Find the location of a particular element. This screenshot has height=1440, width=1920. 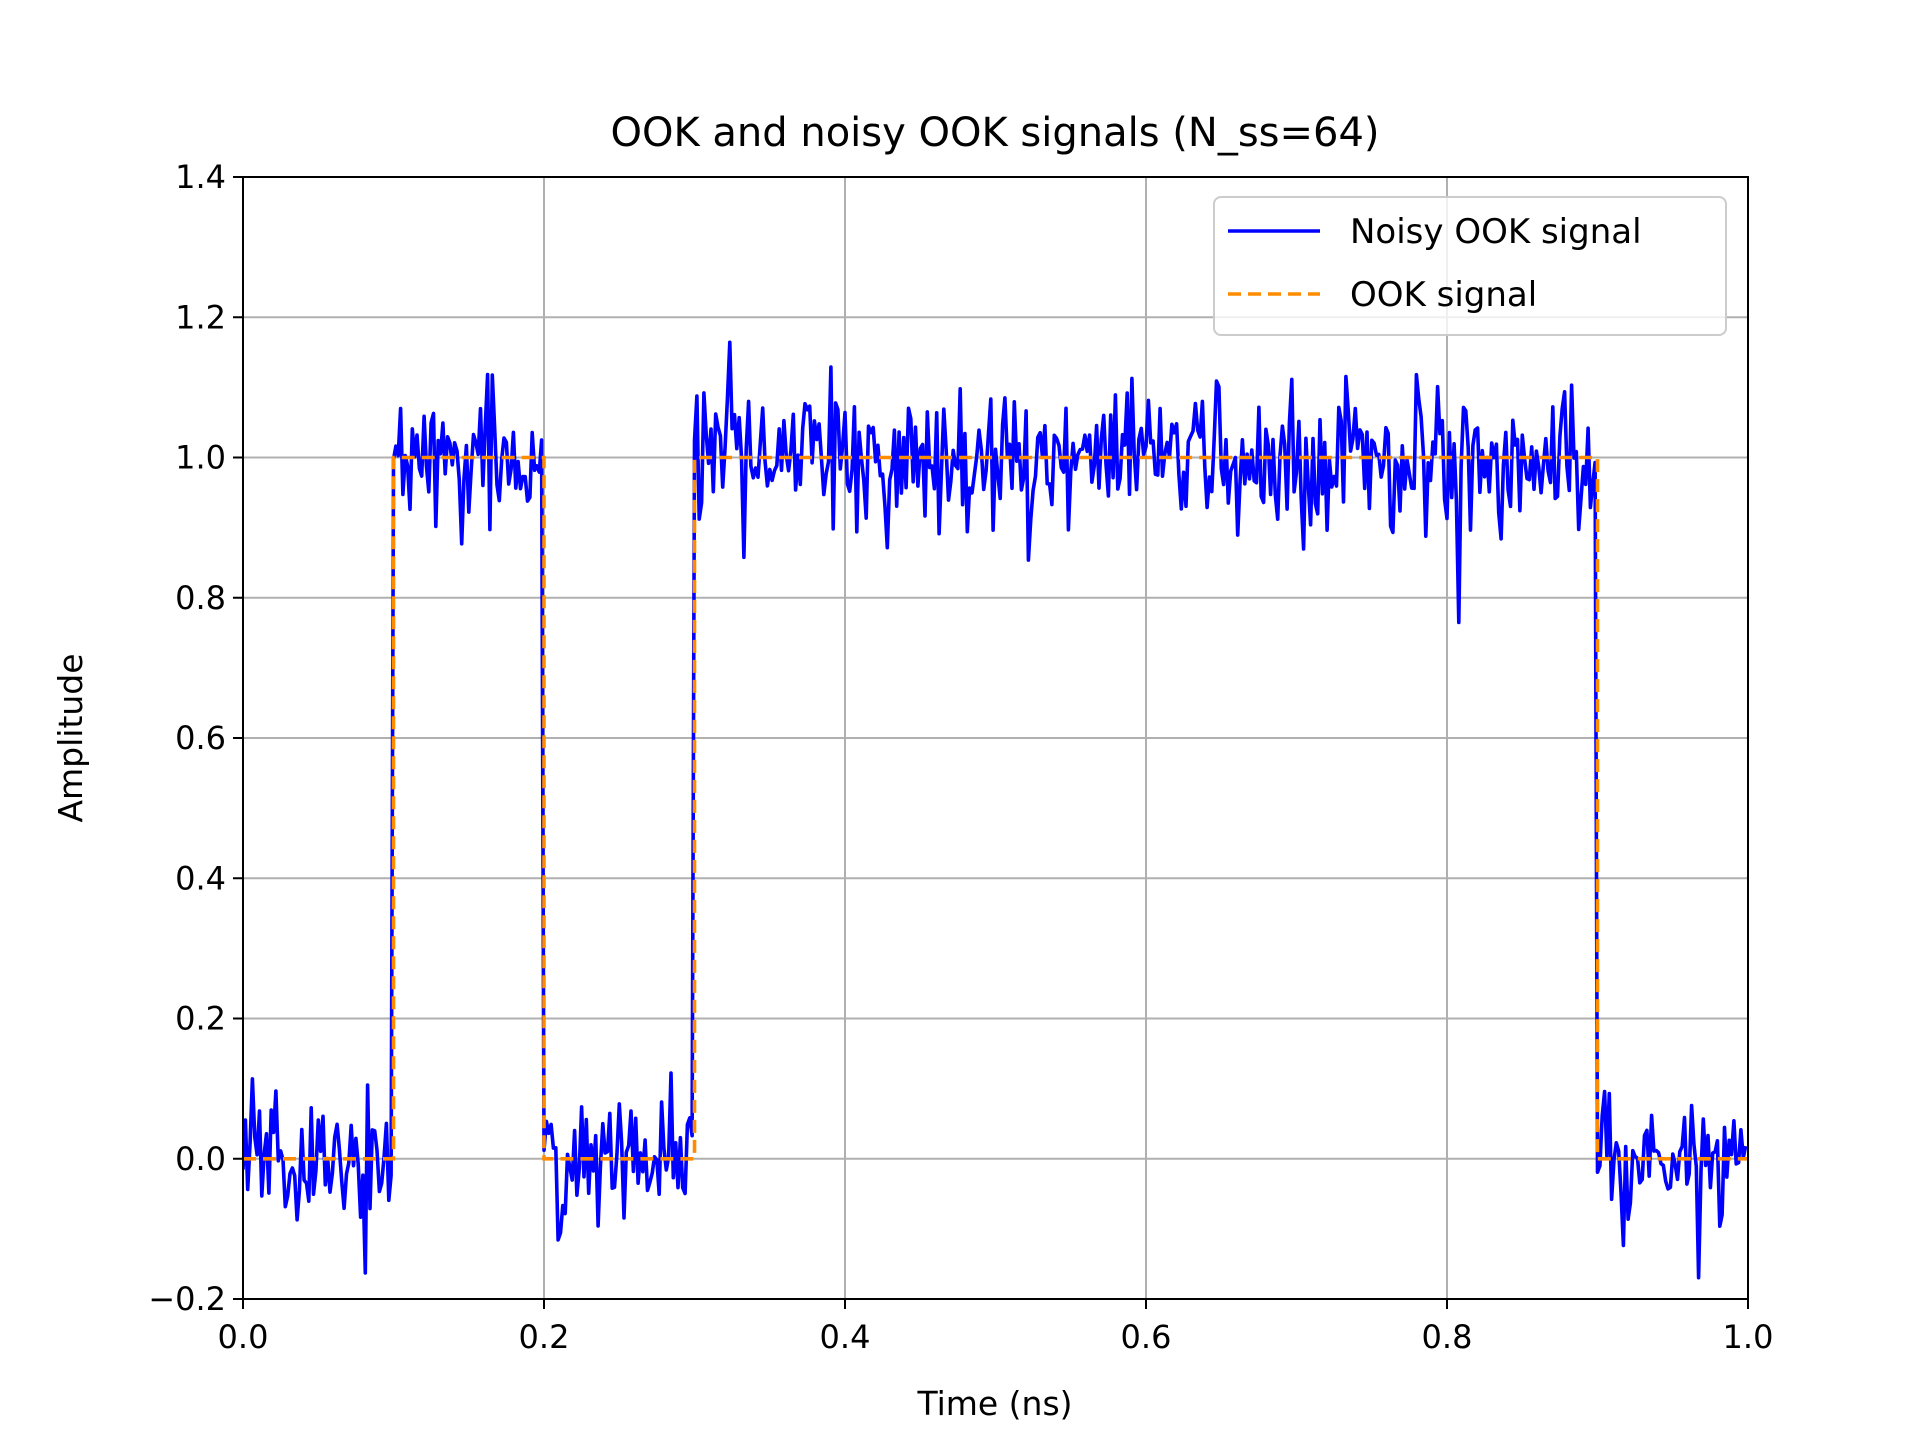

legend-label-ook: OOK signal is located at coordinates (1443, 295).